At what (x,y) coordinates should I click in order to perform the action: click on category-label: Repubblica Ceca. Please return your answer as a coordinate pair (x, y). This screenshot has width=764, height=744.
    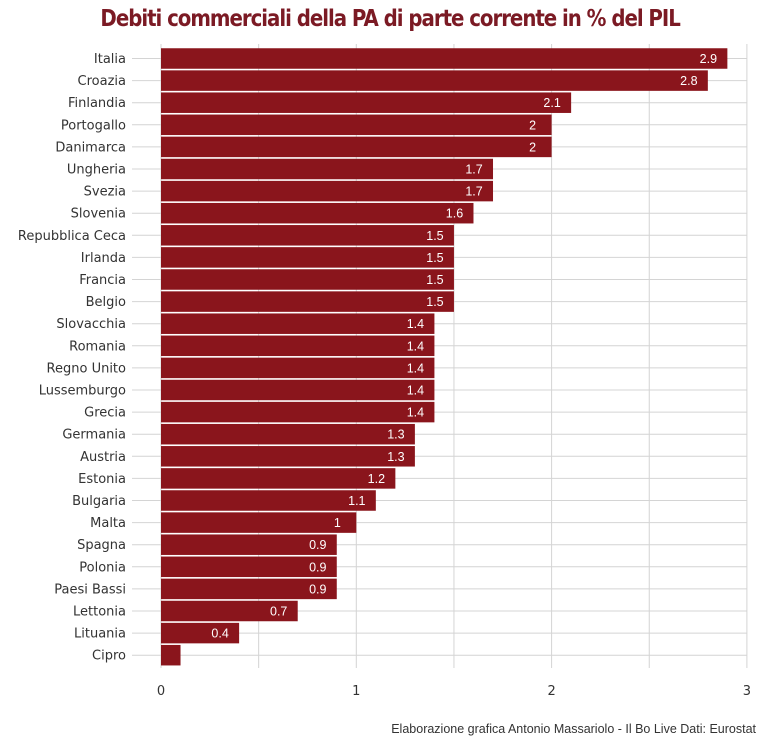
    Looking at the image, I should click on (72, 236).